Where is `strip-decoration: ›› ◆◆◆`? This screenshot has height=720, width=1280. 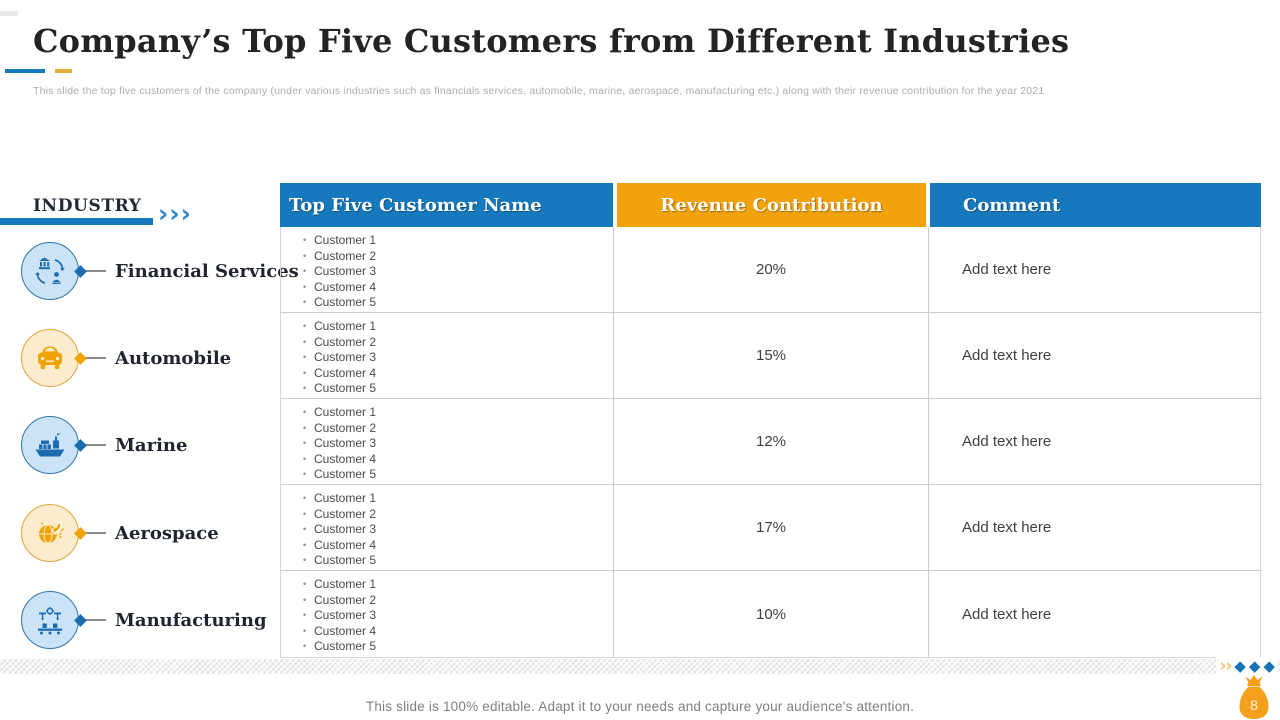
strip-decoration: ›› ◆◆◆ is located at coordinates (1247, 666).